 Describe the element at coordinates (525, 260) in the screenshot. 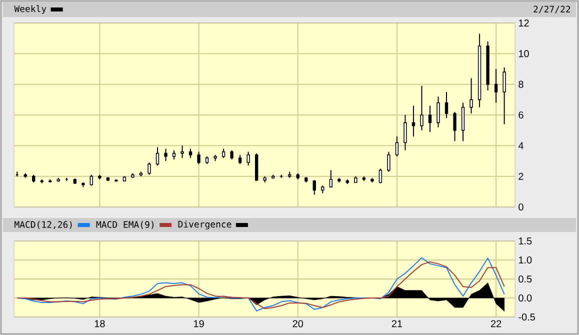

I see `y-tick-label: 1.0` at that location.